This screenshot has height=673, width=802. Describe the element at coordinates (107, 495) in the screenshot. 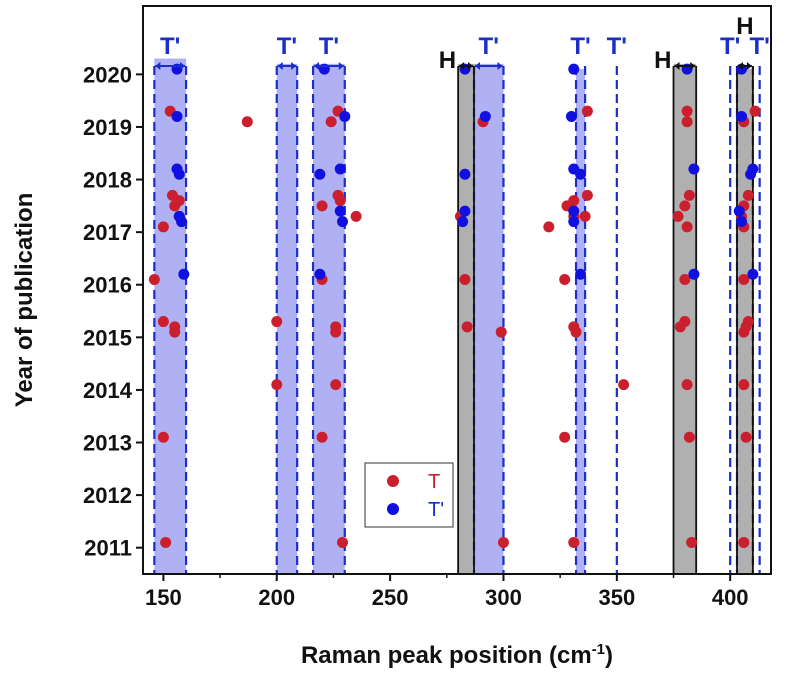

I see `y-tick-label-1: 2012` at that location.